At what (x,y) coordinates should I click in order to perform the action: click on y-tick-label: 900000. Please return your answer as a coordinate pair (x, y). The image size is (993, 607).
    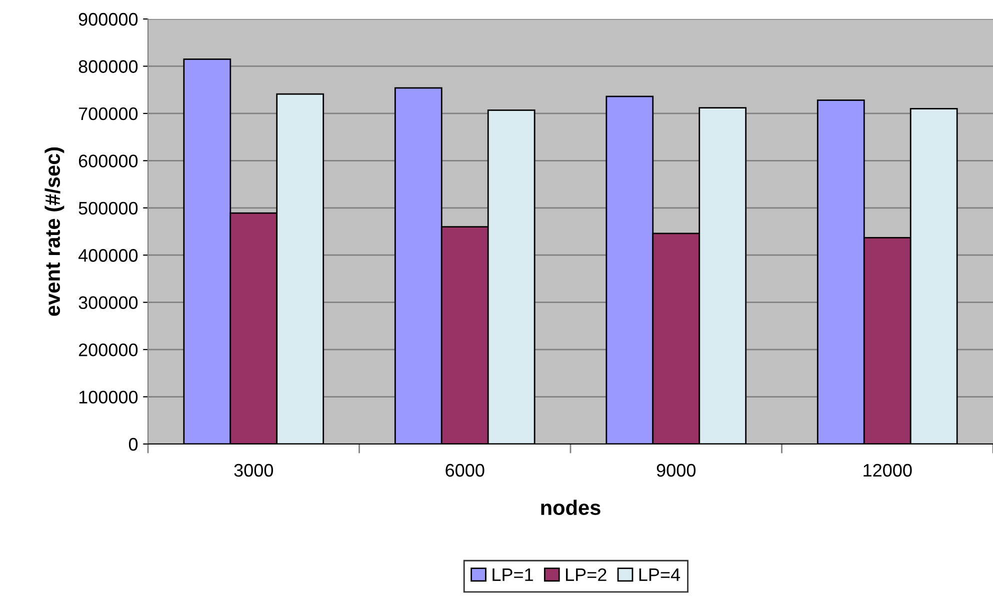
    Looking at the image, I should click on (108, 19).